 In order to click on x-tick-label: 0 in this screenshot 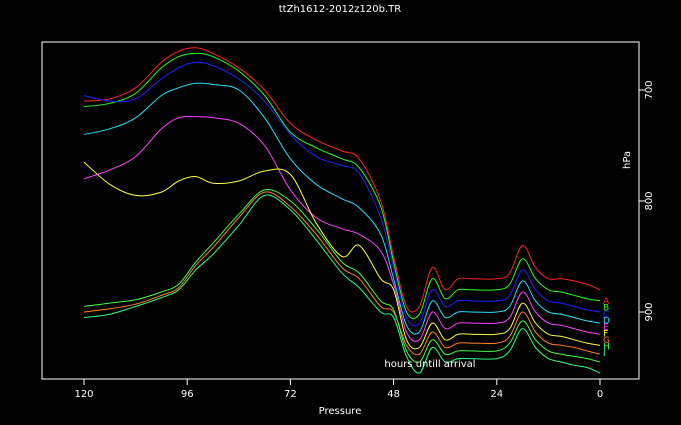, I will do `click(600, 394)`.